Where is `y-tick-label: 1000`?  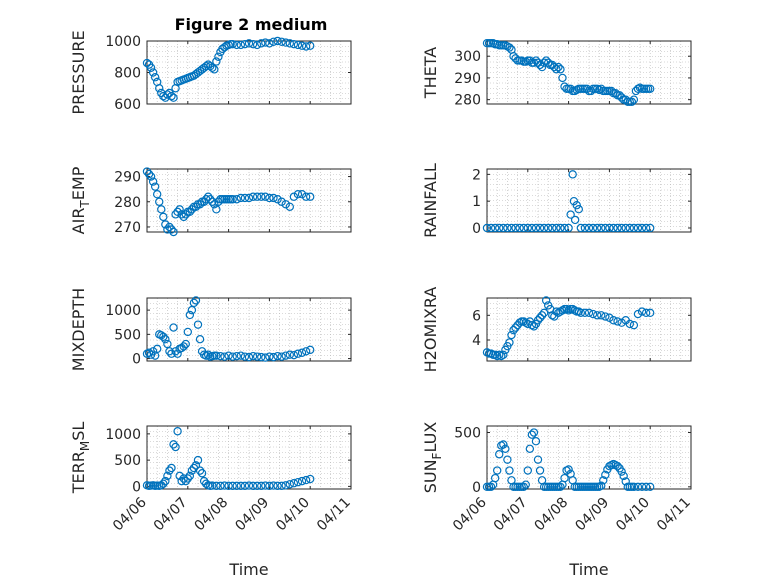 y-tick-label: 1000 is located at coordinates (123, 42).